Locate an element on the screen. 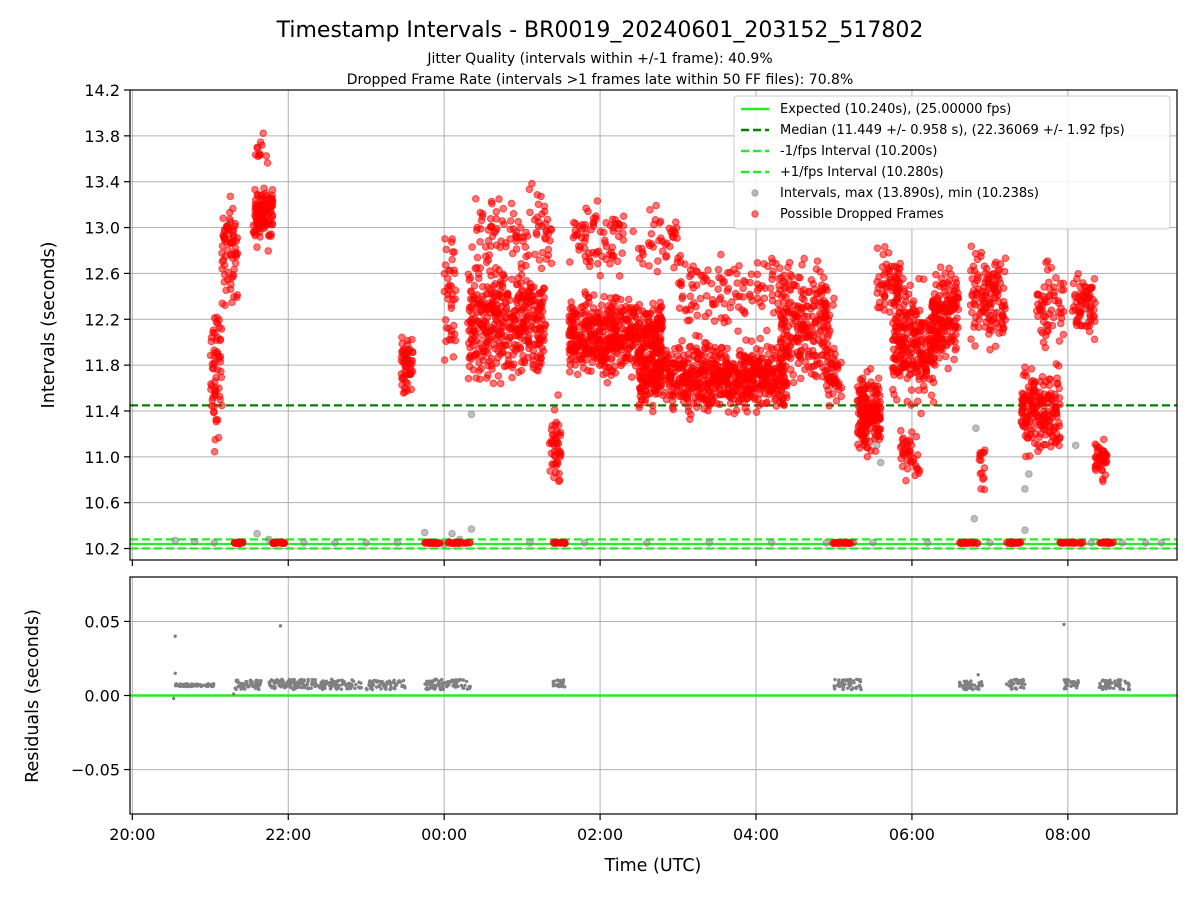  legend-label-dropped: Possible Dropped Frames is located at coordinates (862, 214).